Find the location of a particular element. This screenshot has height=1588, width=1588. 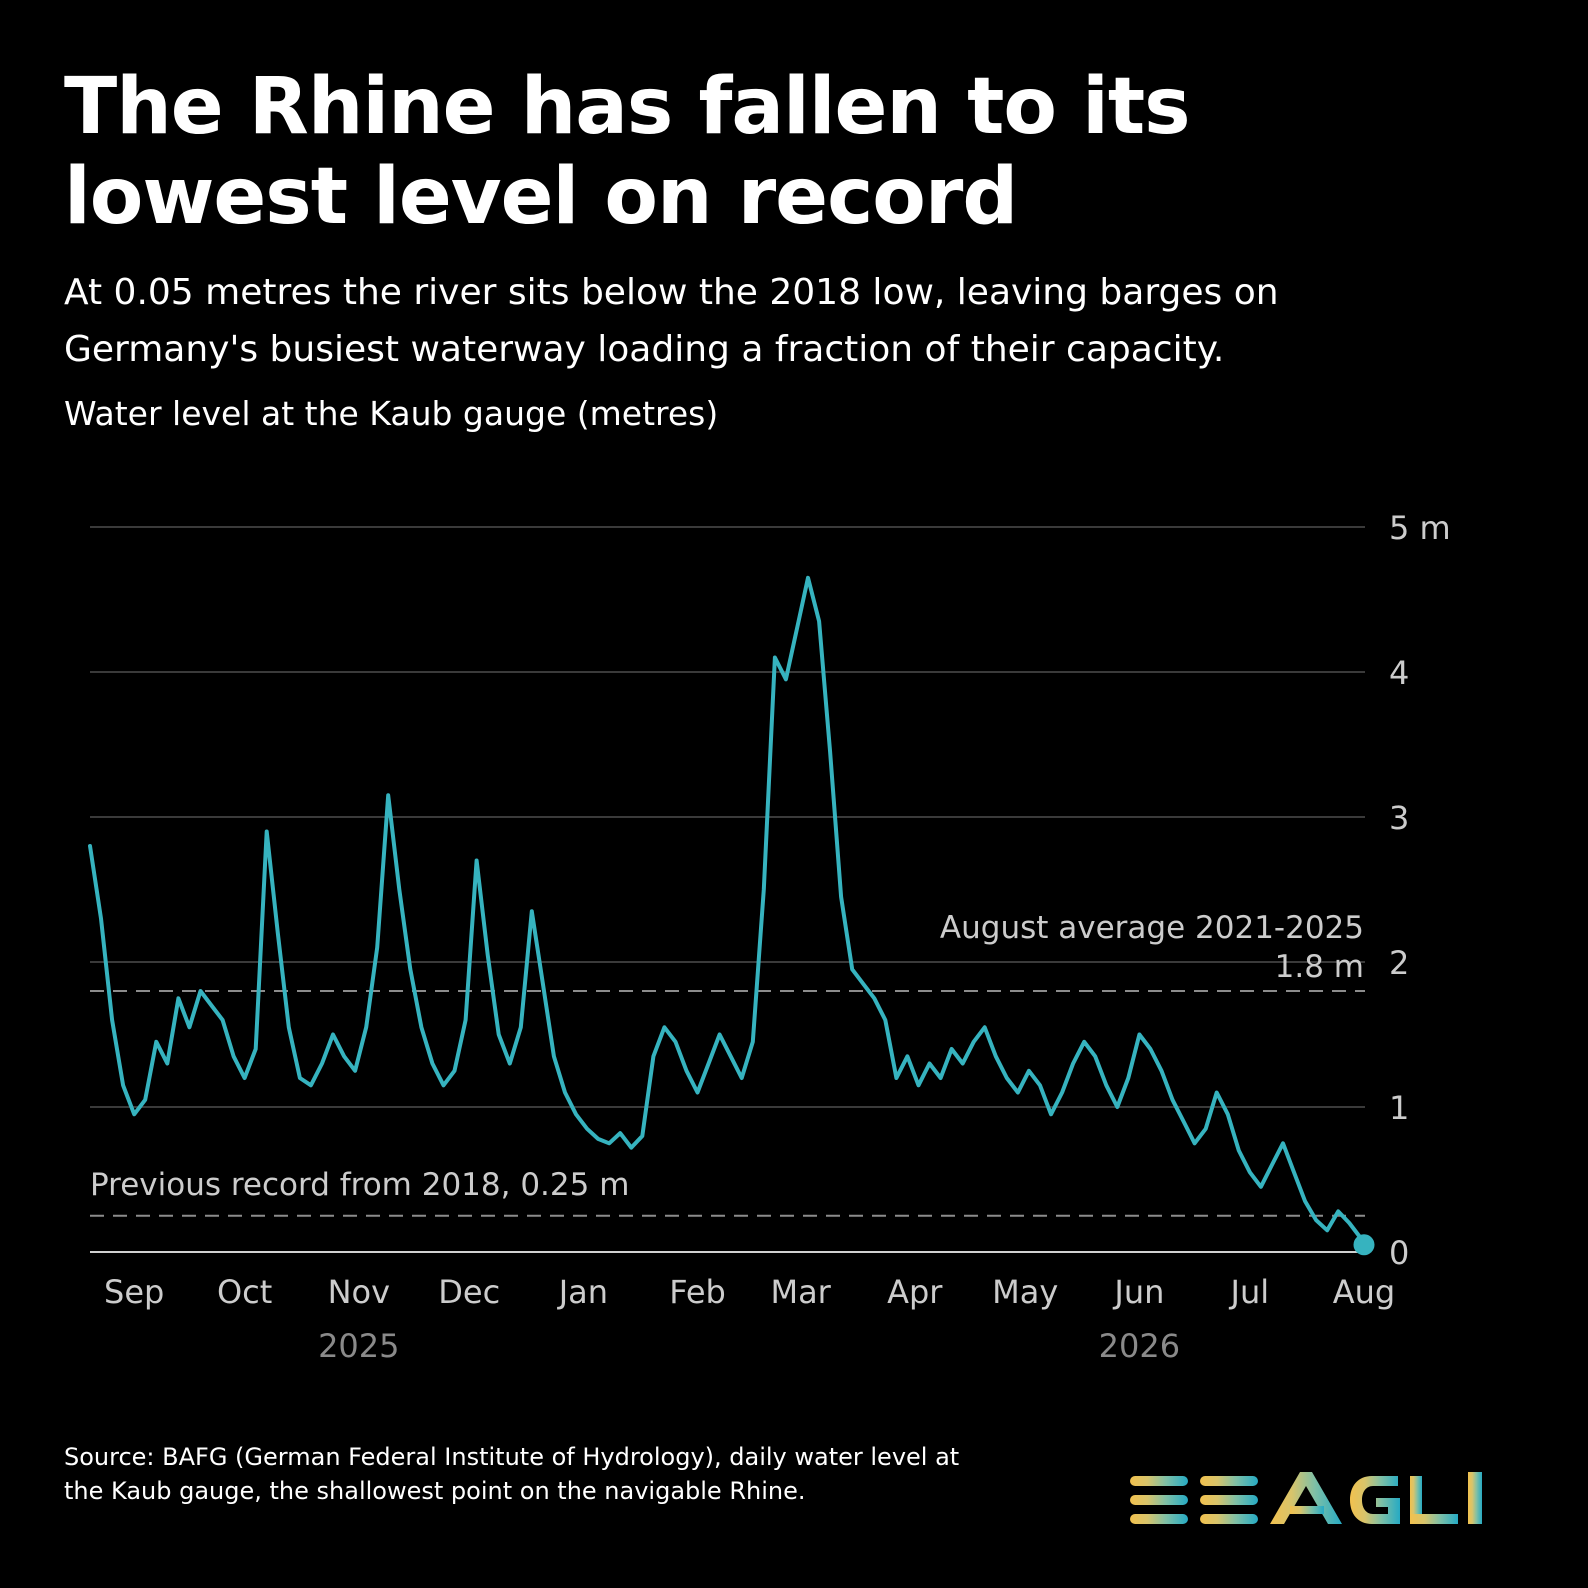

reference-label: August average 2021-2025 is located at coordinates (1152, 928).